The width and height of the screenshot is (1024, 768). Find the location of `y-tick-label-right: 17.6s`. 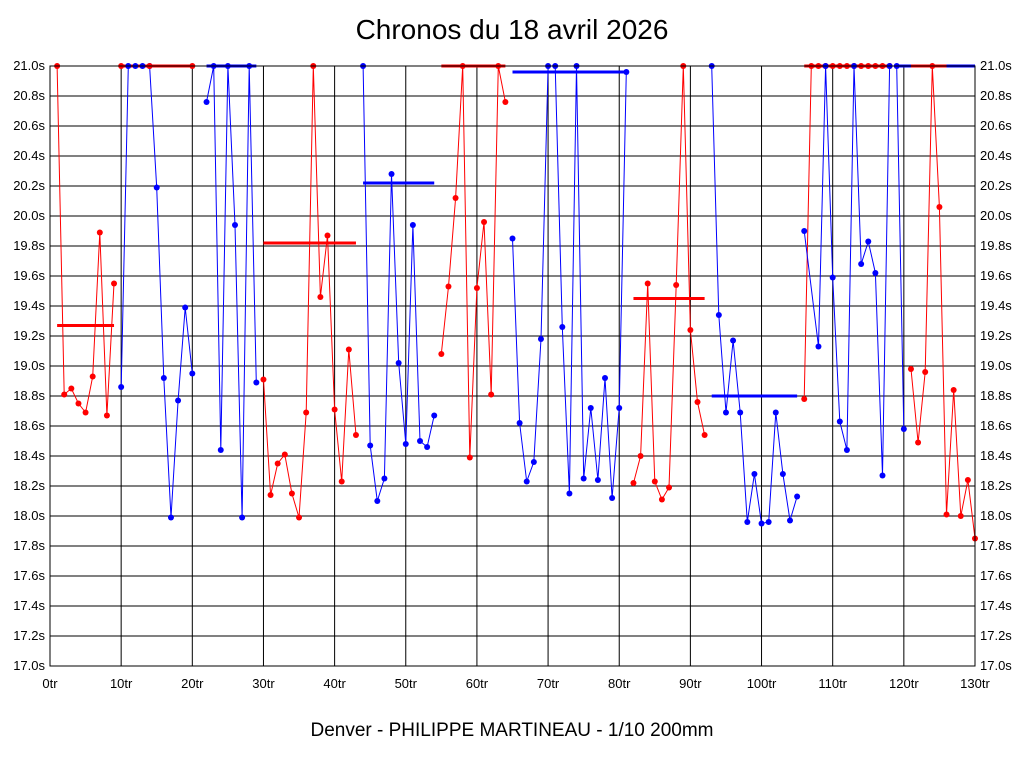

y-tick-label-right: 17.6s is located at coordinates (996, 575).